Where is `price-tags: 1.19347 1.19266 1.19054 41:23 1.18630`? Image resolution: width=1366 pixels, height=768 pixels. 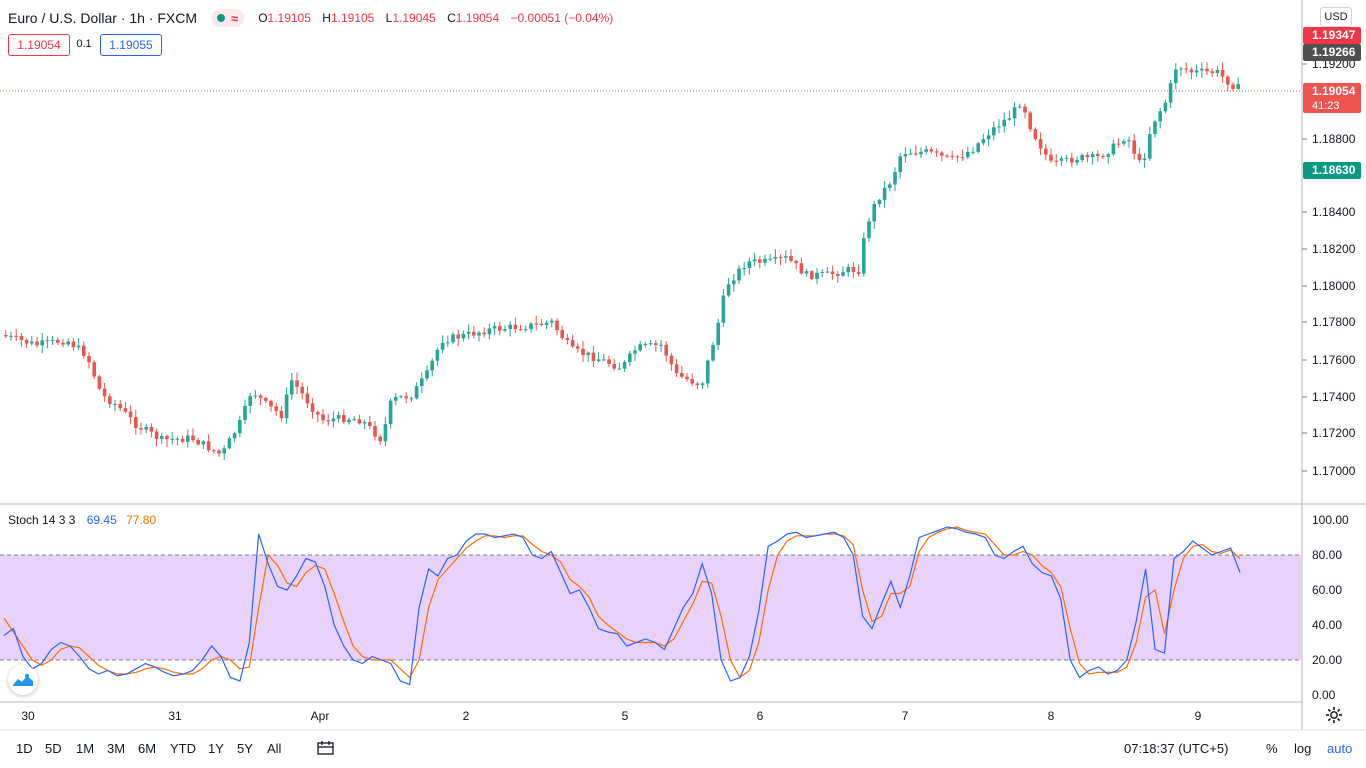
price-tags: 1.19347 1.19266 1.19054 41:23 1.18630 is located at coordinates (1332, 103).